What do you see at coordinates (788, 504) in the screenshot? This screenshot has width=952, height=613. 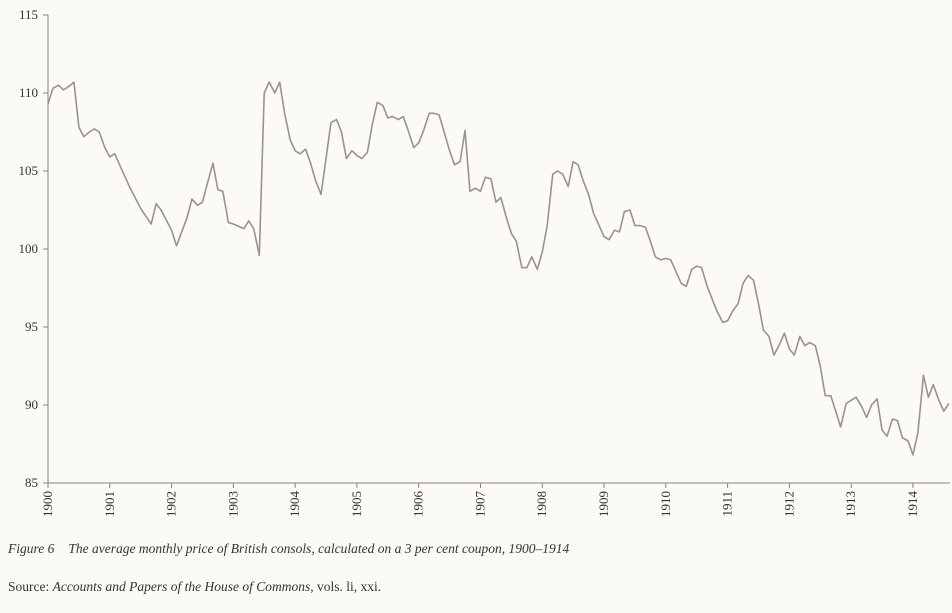 I see `x-tick-label: 1912` at bounding box center [788, 504].